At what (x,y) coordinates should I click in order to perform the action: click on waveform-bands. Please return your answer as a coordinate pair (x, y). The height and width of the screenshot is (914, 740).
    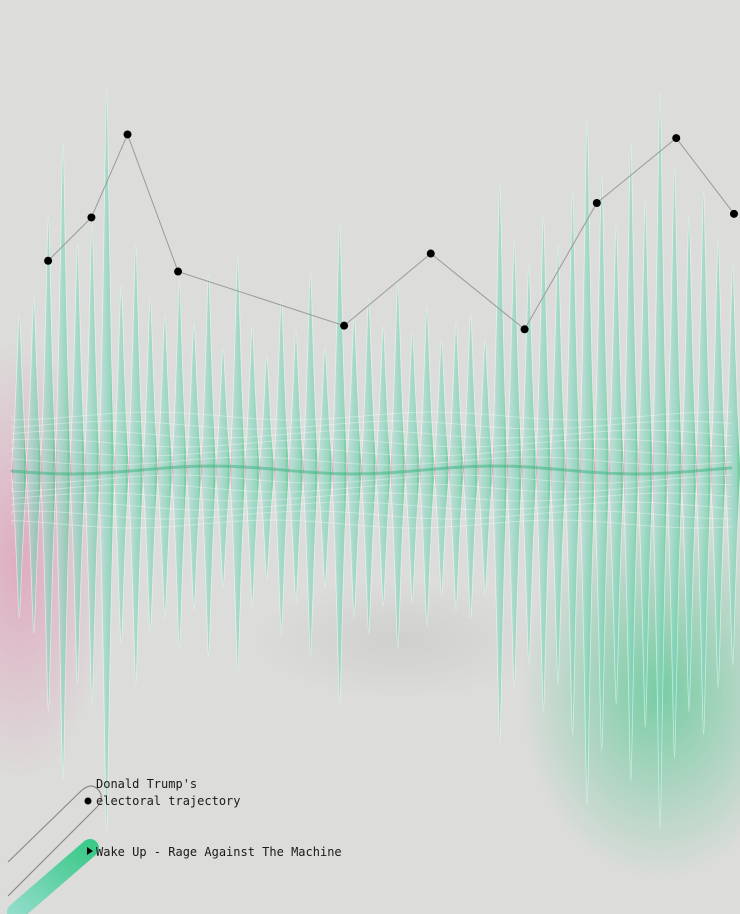
    Looking at the image, I should click on (371, 470).